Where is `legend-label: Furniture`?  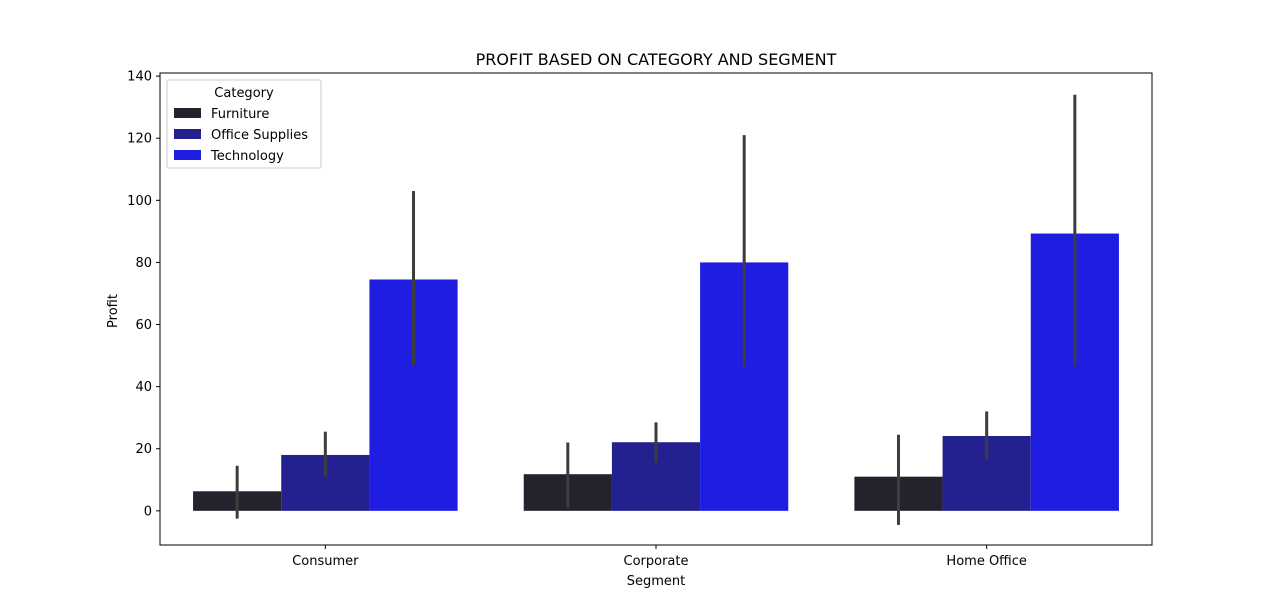
legend-label: Furniture is located at coordinates (240, 114).